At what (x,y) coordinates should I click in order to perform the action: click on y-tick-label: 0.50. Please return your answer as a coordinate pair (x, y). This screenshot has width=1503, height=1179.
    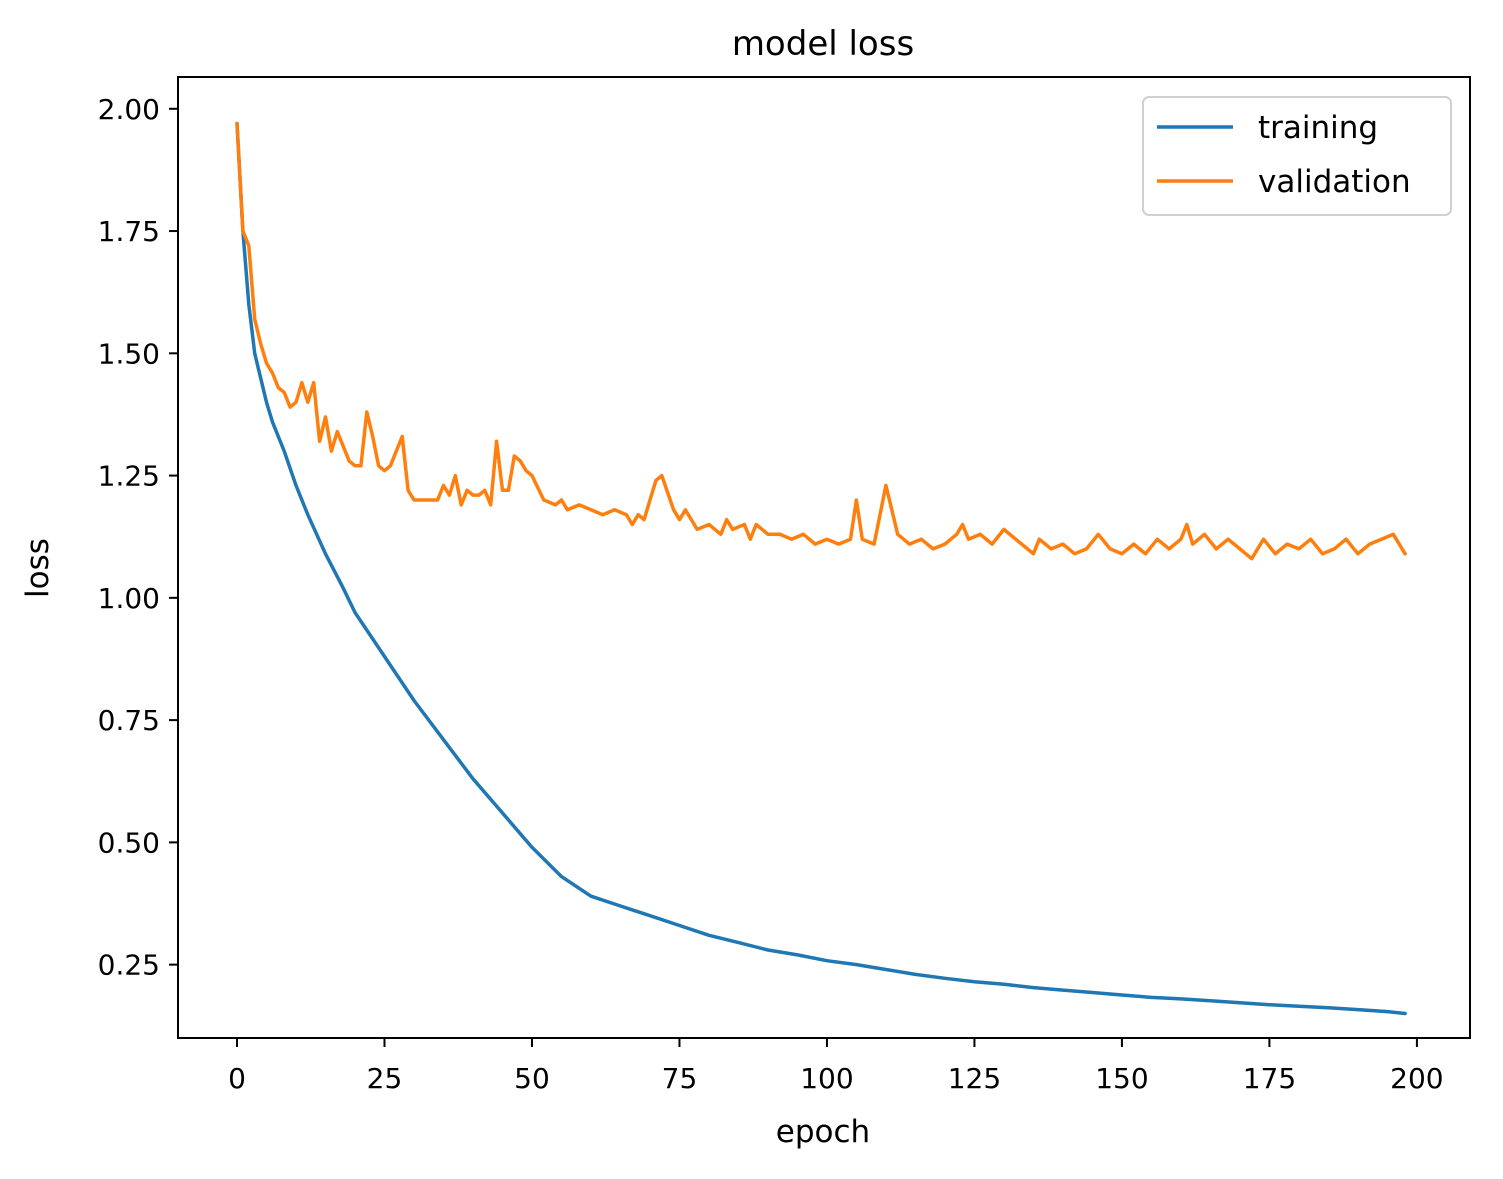
    Looking at the image, I should click on (129, 842).